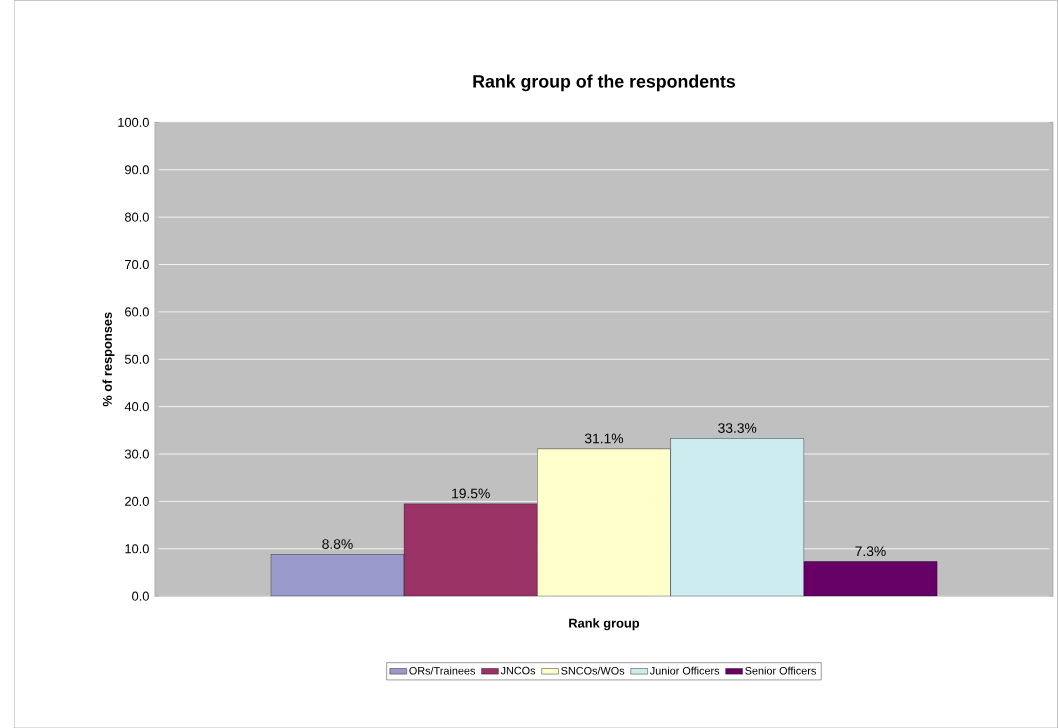  I want to click on y-tick-label: 30.0, so click(136, 454).